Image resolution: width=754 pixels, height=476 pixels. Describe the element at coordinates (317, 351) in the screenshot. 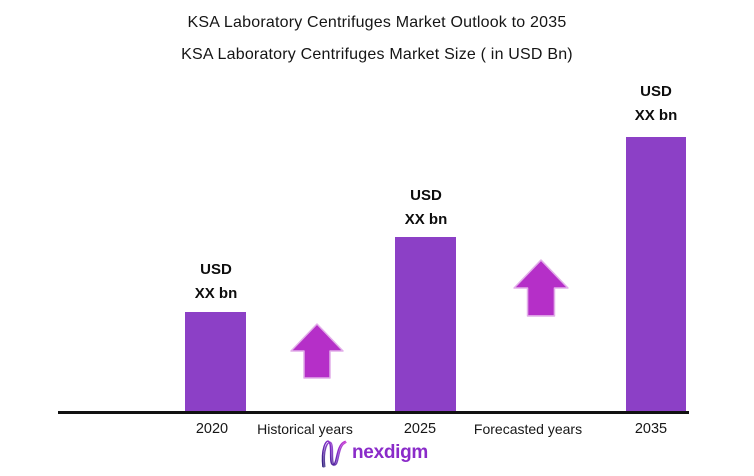

I see `up-arrow-icon-historical` at that location.